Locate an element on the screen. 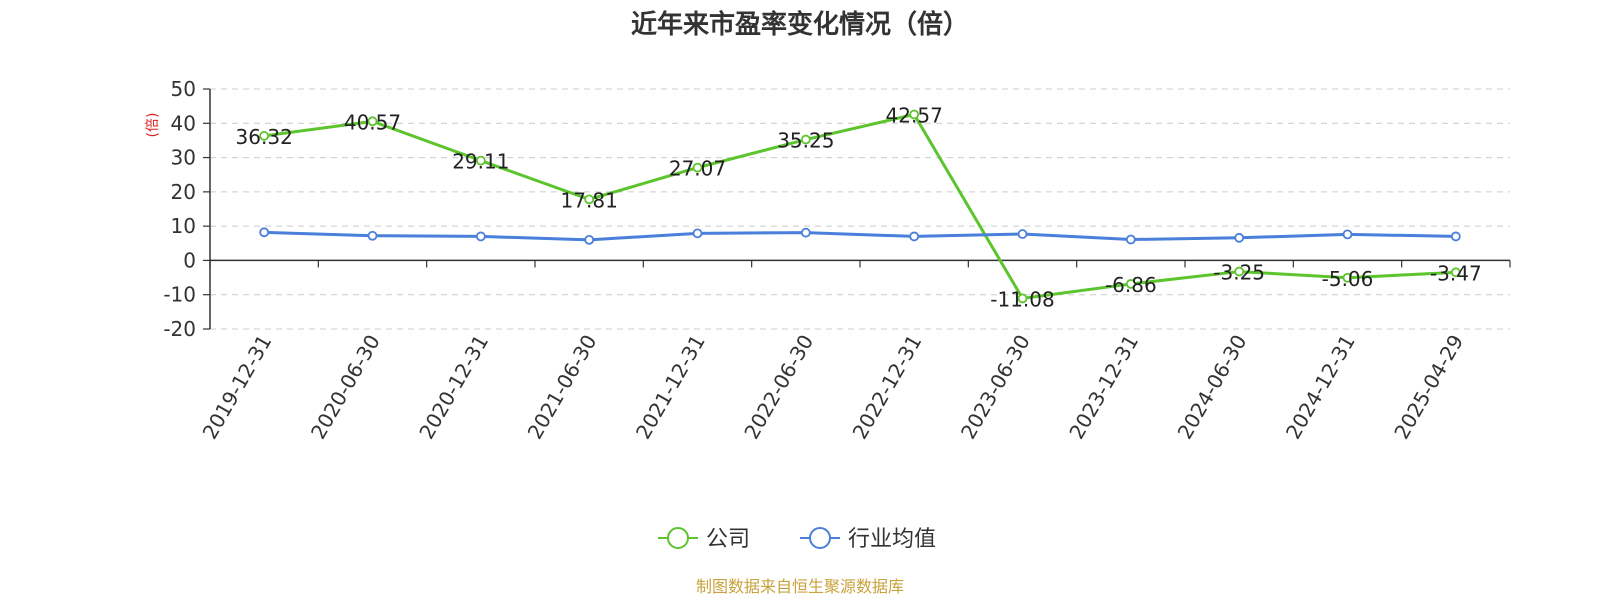 The height and width of the screenshot is (600, 1600). x-tick-label: 2022-06-30 is located at coordinates (778, 387).